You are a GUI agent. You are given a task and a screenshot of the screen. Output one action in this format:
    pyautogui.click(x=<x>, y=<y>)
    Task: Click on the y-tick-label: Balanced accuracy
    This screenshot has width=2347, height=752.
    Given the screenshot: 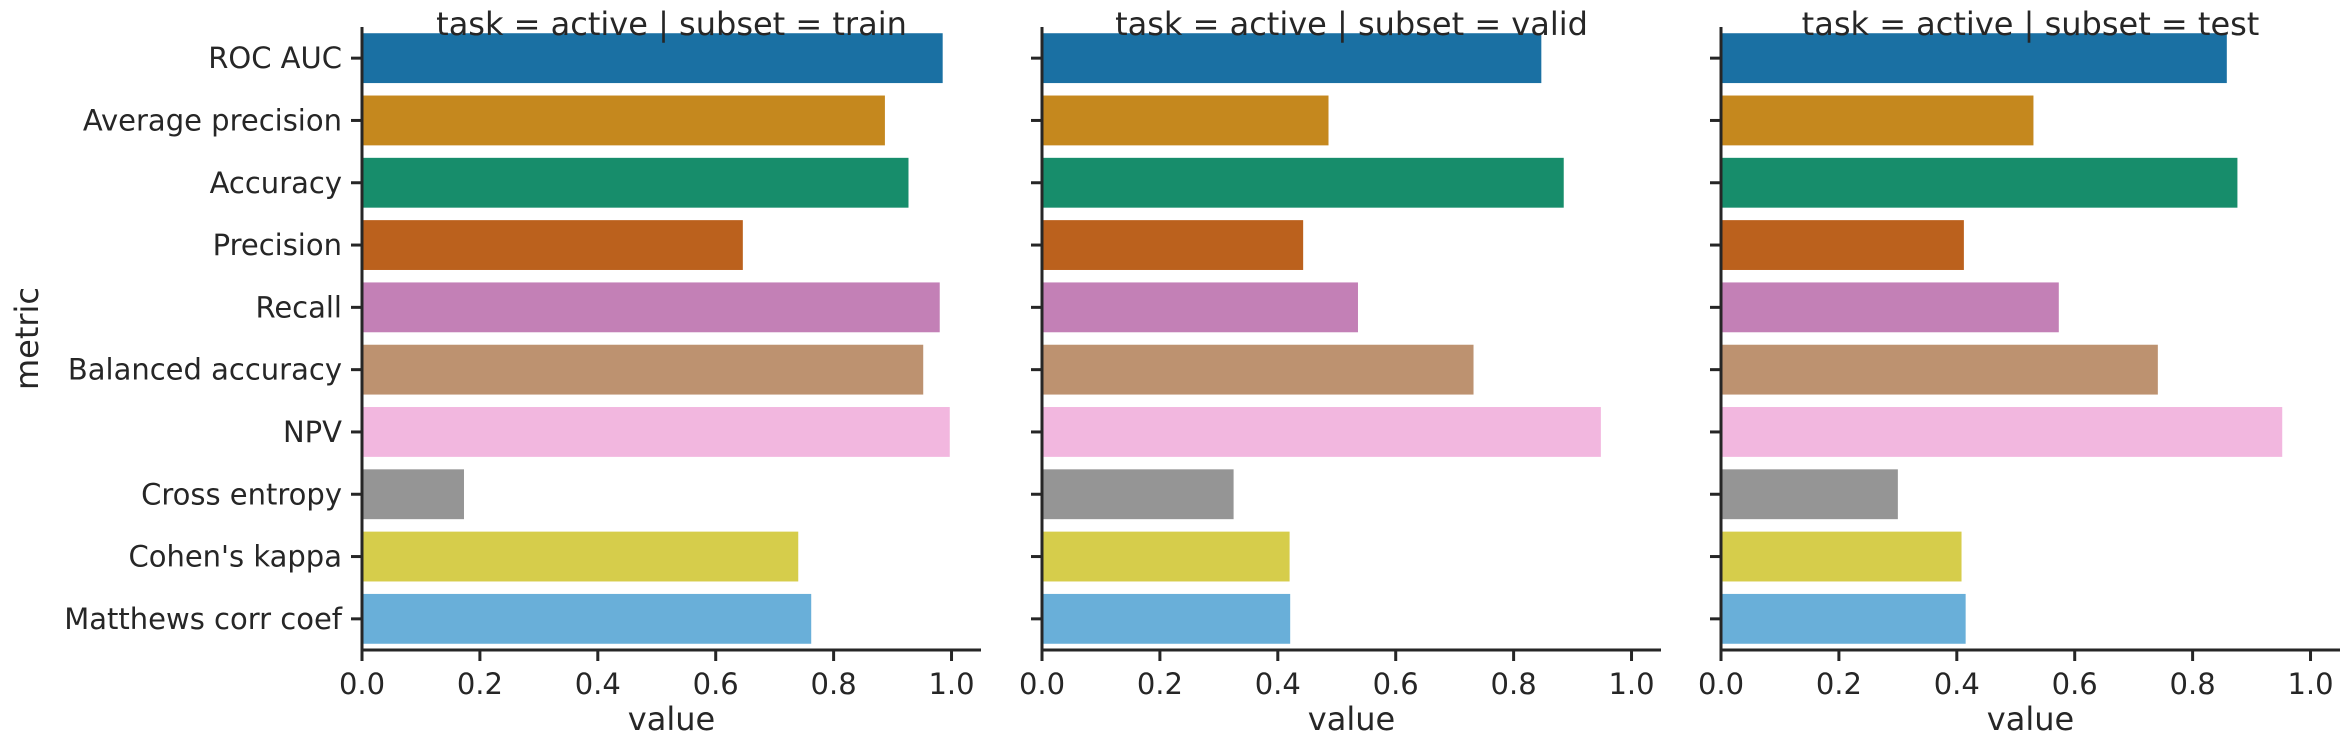 What is the action you would take?
    pyautogui.click(x=205, y=370)
    